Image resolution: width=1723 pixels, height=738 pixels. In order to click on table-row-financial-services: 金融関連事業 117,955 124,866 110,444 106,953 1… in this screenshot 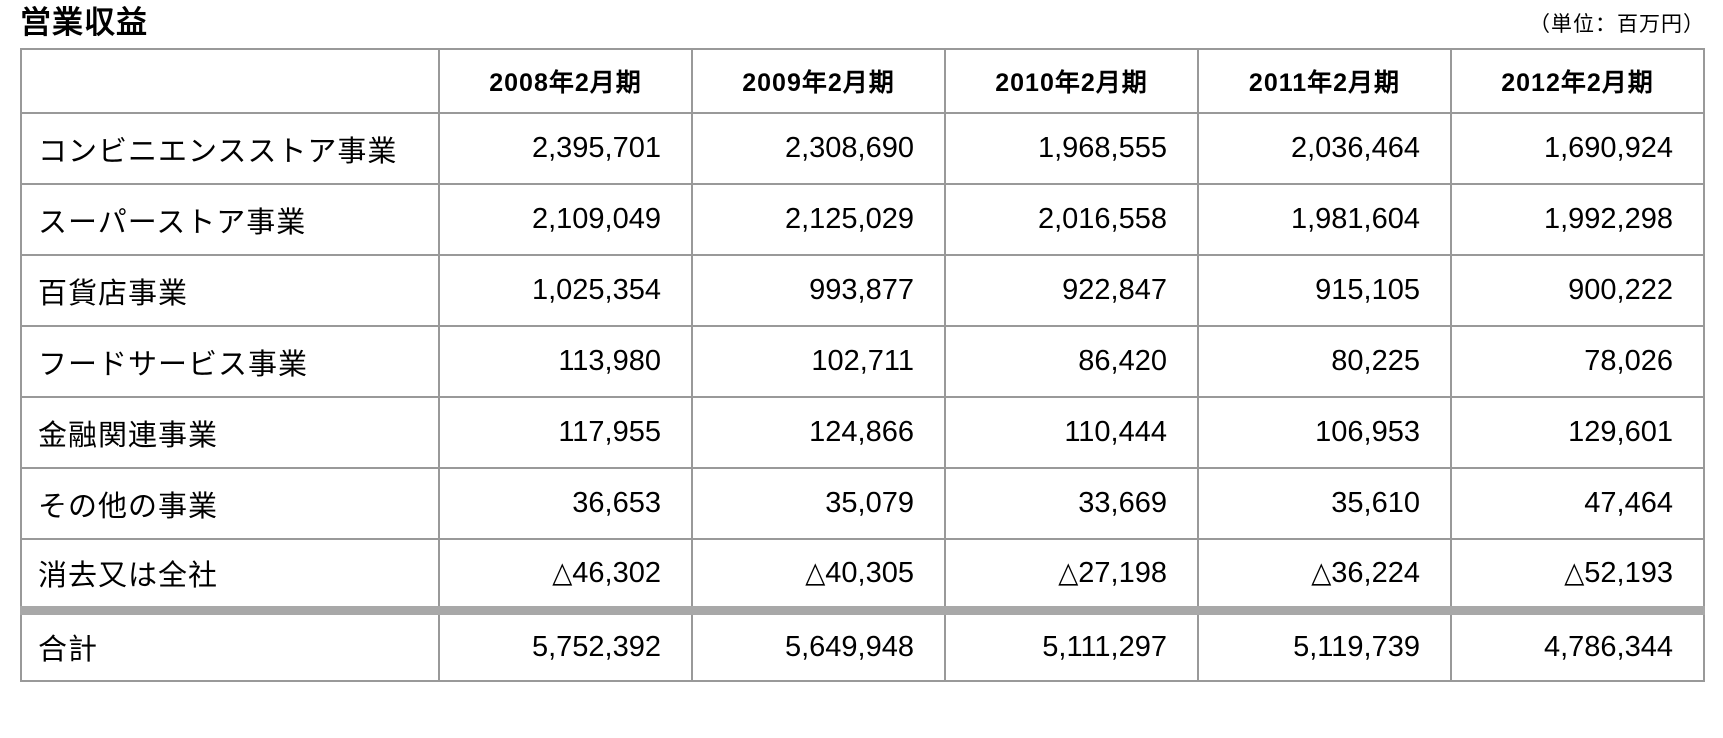, I will do `click(862, 433)`.